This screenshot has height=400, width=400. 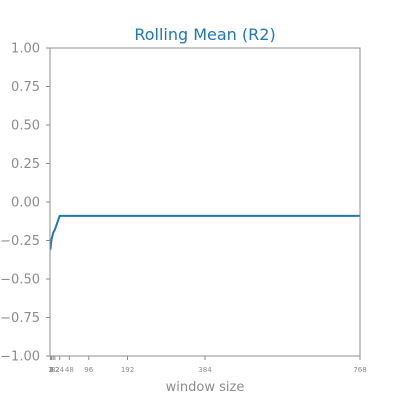 I want to click on y-tick-label: 0.00, so click(x=25, y=203).